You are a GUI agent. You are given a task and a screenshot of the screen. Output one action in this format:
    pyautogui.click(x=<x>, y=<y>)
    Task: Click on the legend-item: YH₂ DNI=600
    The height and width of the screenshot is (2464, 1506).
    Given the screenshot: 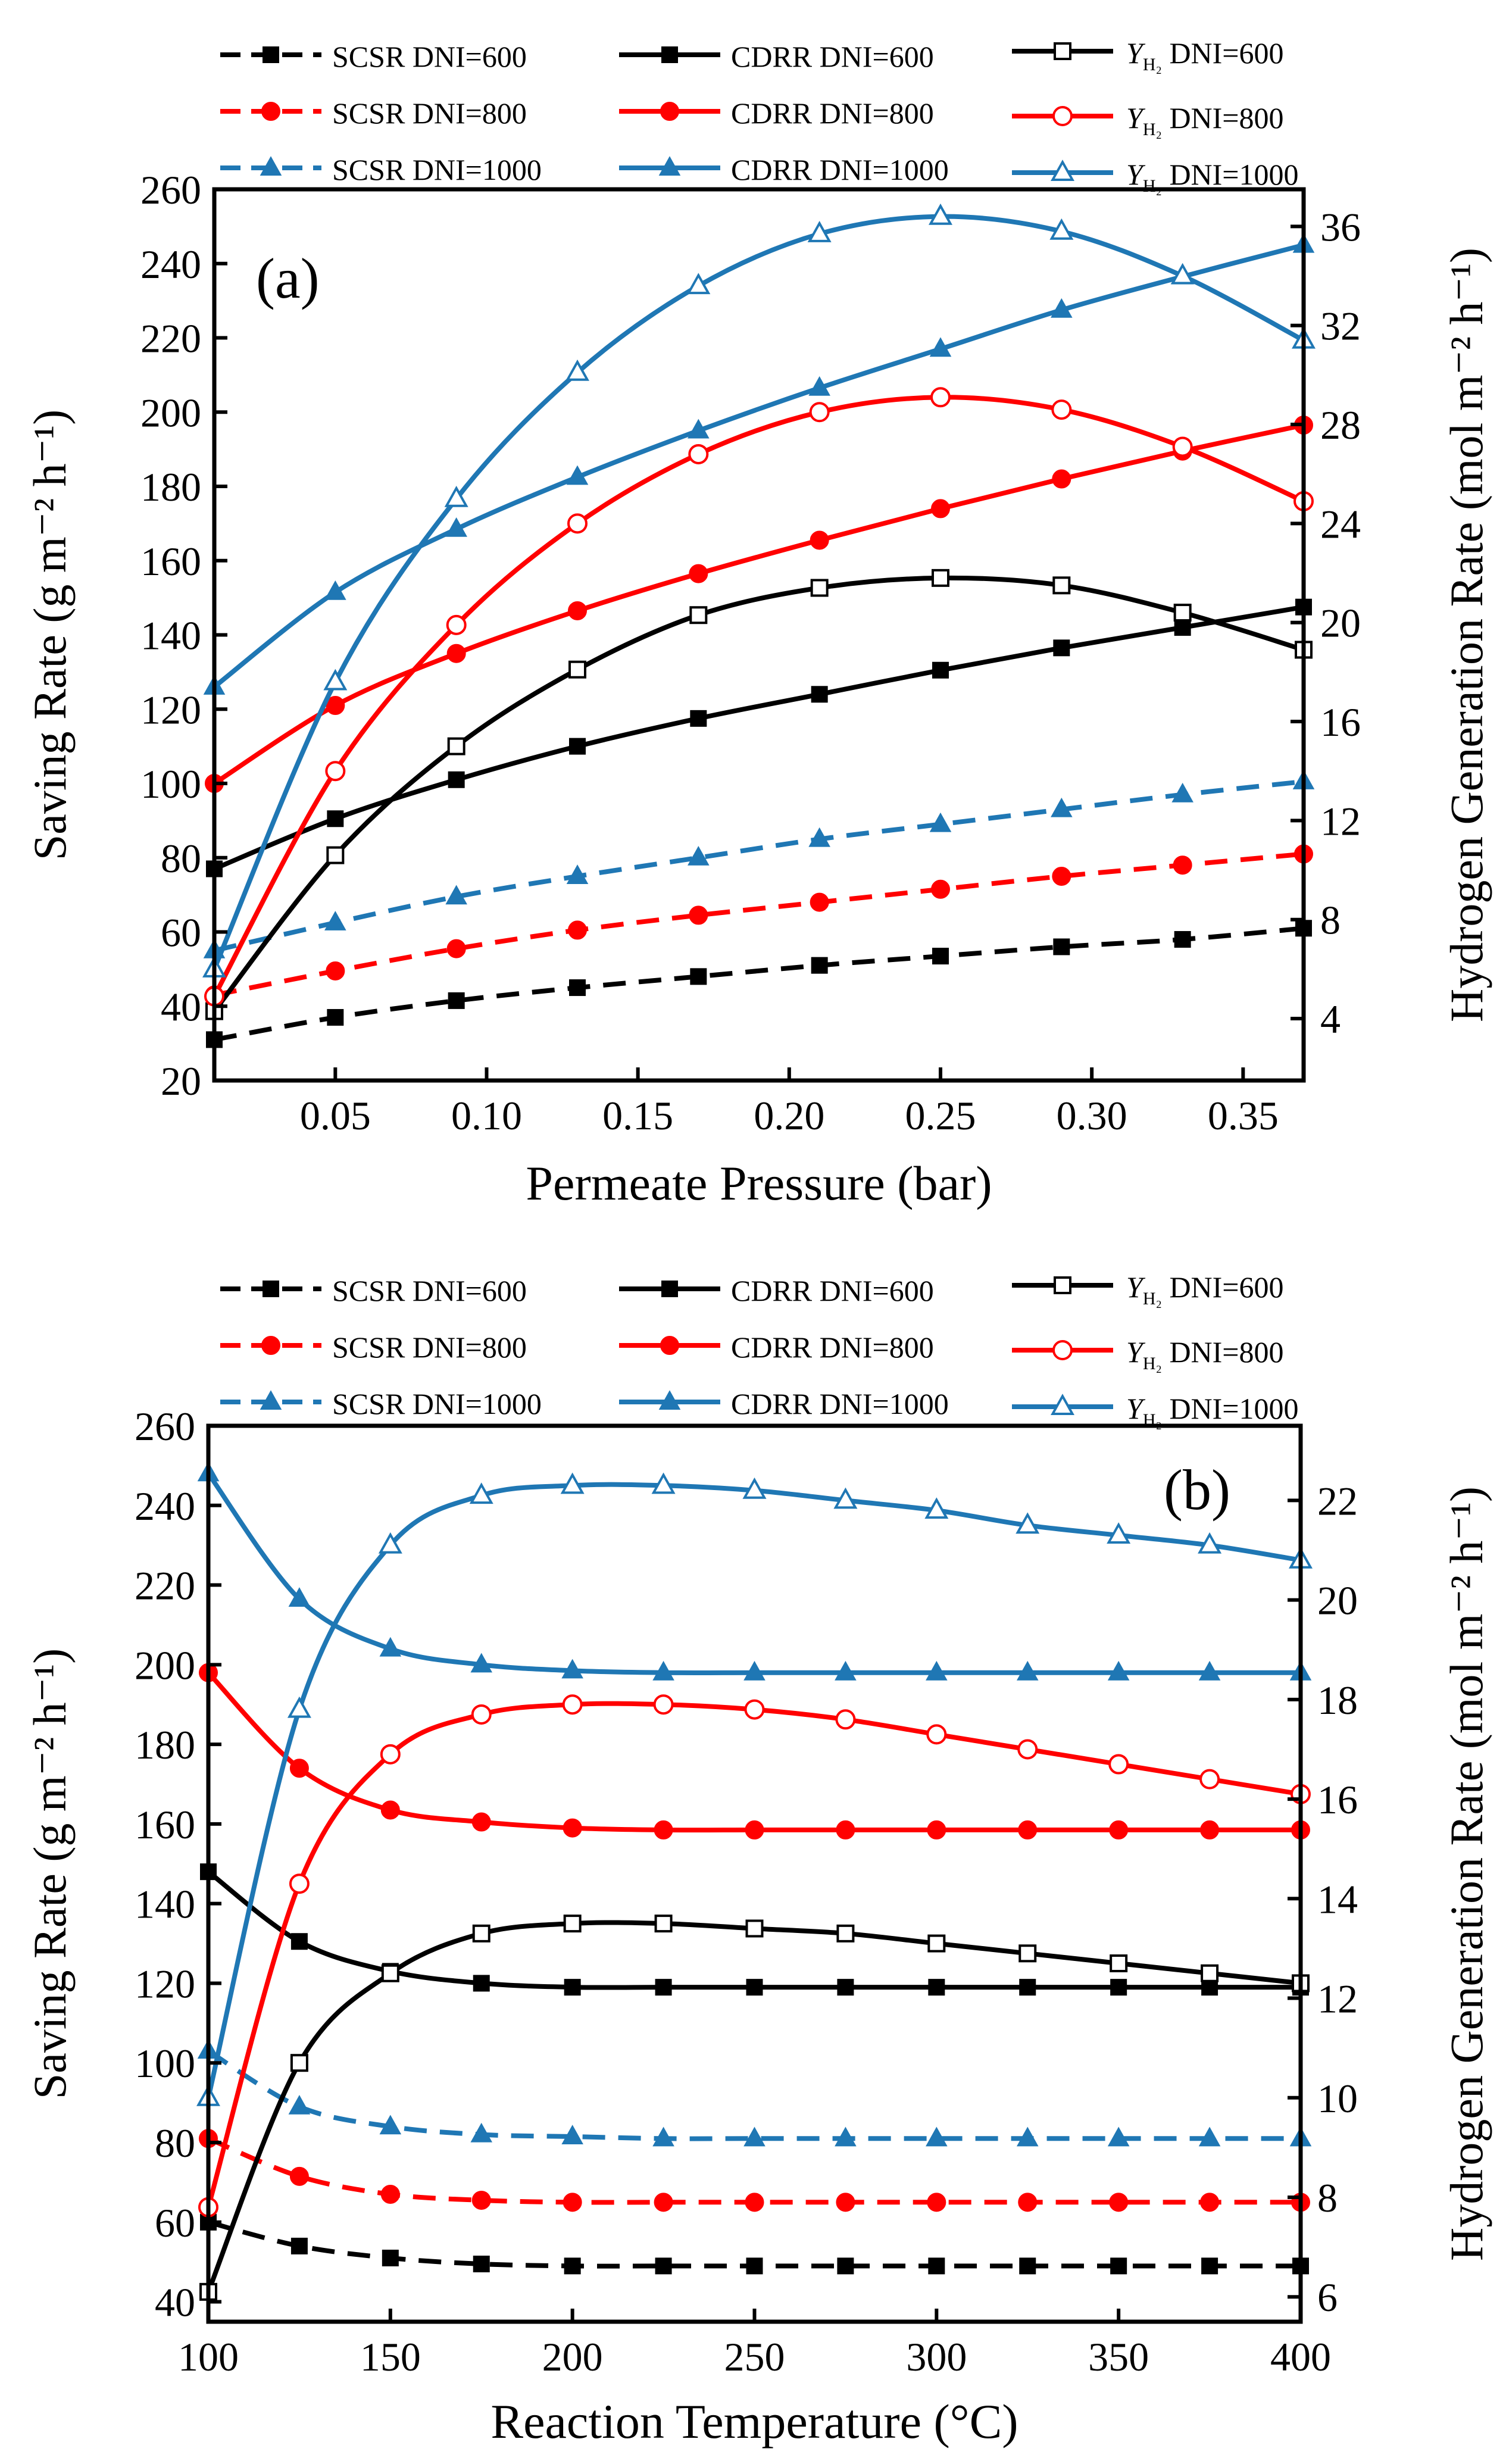 What is the action you would take?
    pyautogui.click(x=1148, y=55)
    